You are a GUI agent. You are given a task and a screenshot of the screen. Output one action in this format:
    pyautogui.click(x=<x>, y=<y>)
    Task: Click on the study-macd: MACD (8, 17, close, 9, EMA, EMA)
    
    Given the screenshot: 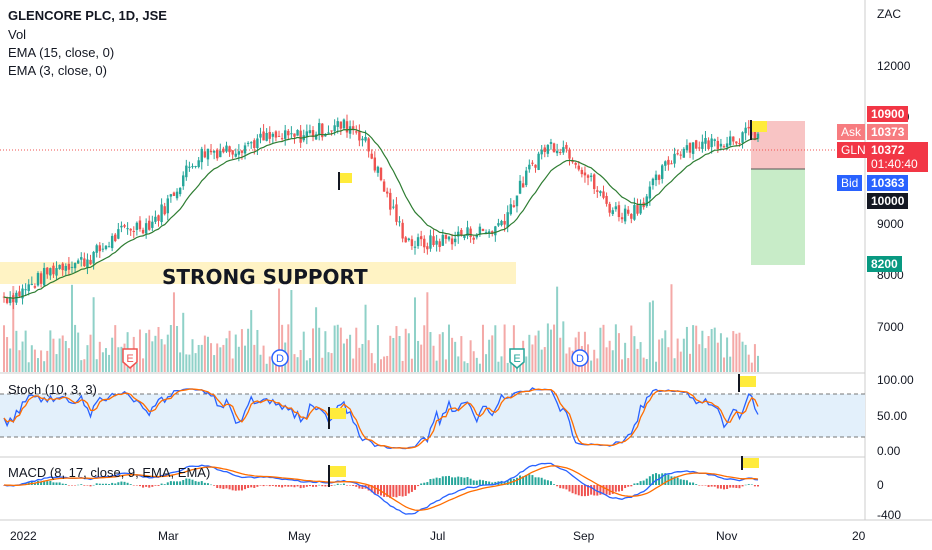 What is the action you would take?
    pyautogui.click(x=109, y=472)
    